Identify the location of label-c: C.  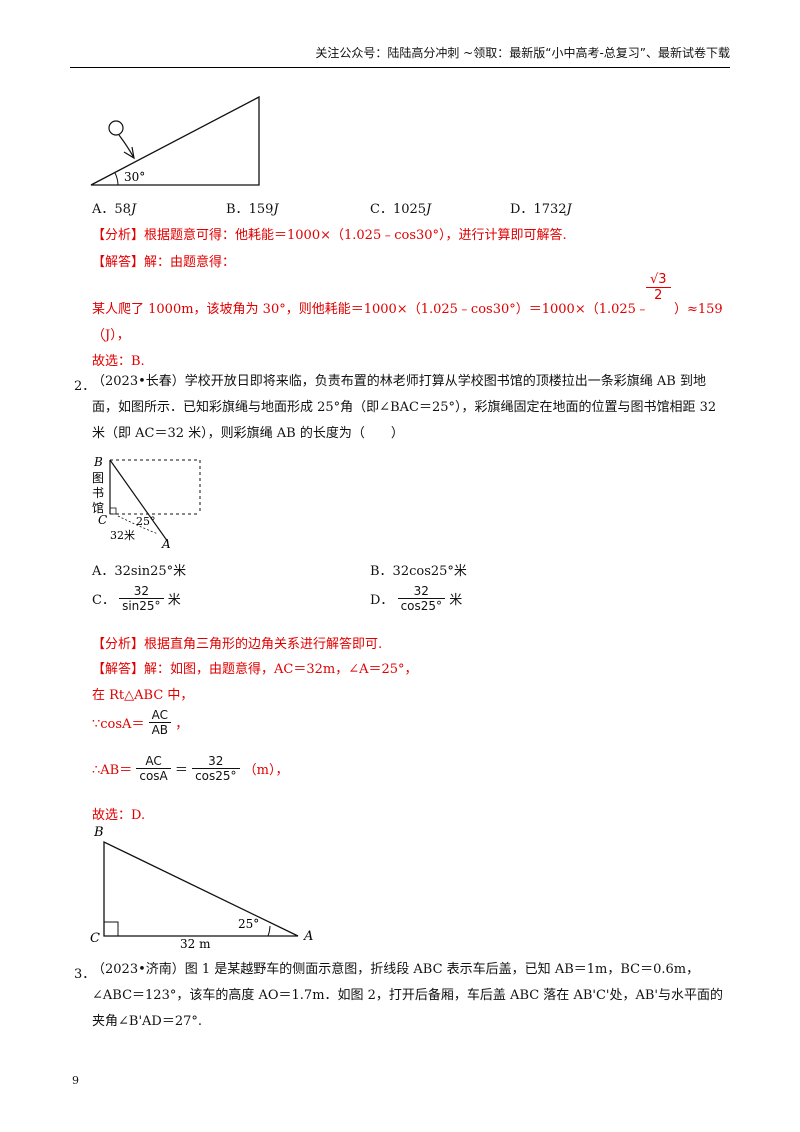
(102, 520).